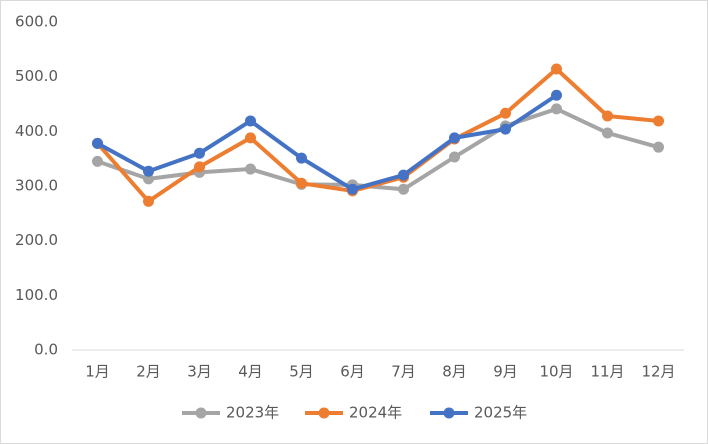  Describe the element at coordinates (500, 413) in the screenshot. I see `legend-label: 2025年` at that location.